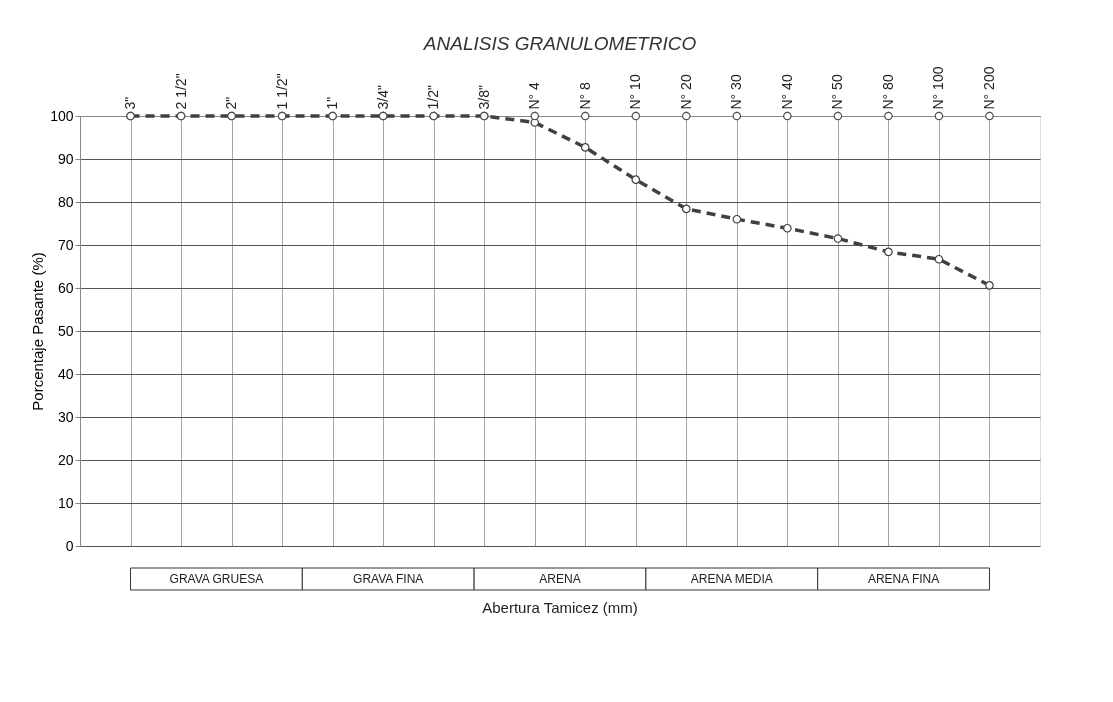 The image size is (1113, 702). Describe the element at coordinates (433, 97) in the screenshot. I see `x-tick-label: 1/2"` at that location.